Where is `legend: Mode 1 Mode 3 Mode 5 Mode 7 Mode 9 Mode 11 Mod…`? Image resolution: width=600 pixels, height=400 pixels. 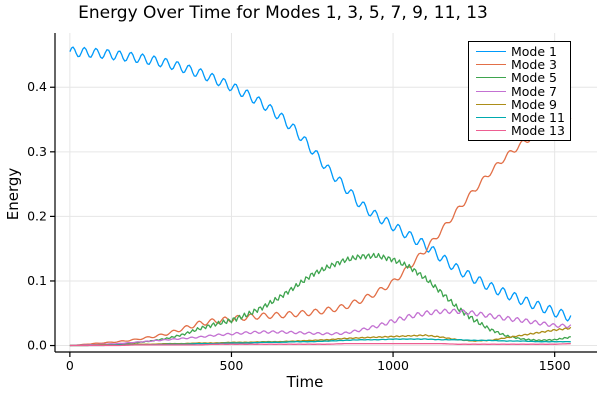
legend: Mode 1 Mode 3 Mode 5 Mode 7 Mode 9 Mode 11 Mod… is located at coordinates (519, 91).